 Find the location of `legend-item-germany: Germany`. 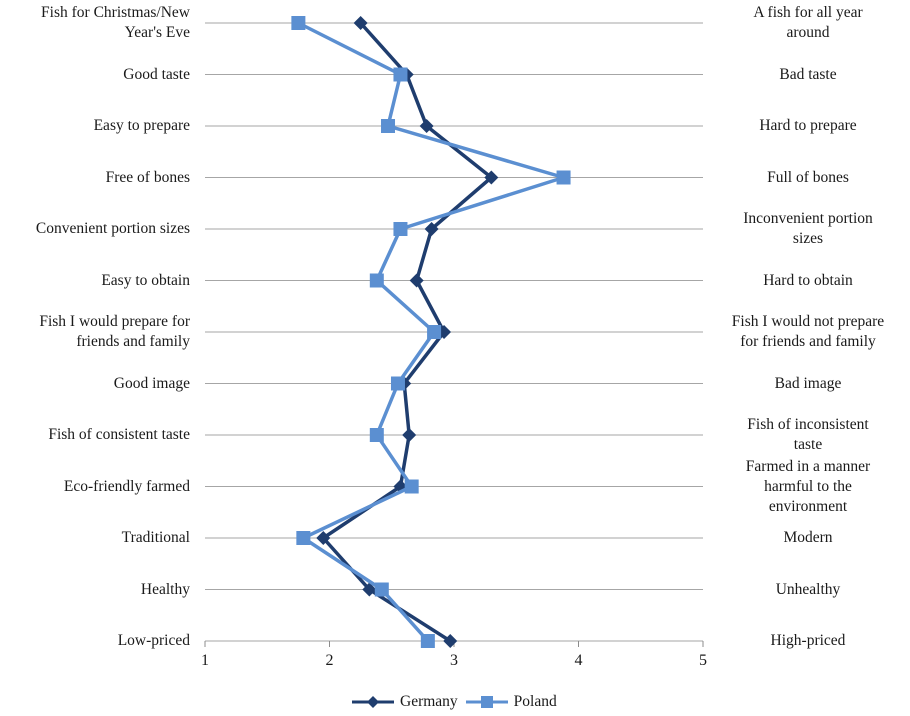

legend-item-germany: Germany is located at coordinates (404, 702).